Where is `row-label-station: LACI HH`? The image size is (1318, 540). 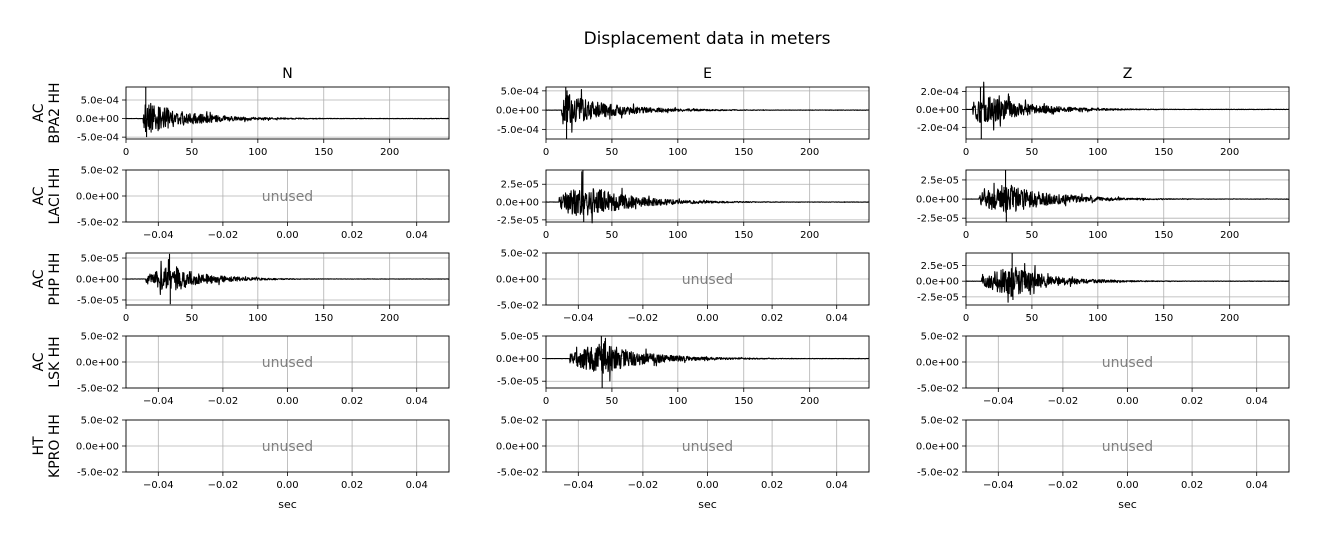
row-label-station: LACI HH is located at coordinates (55, 196).